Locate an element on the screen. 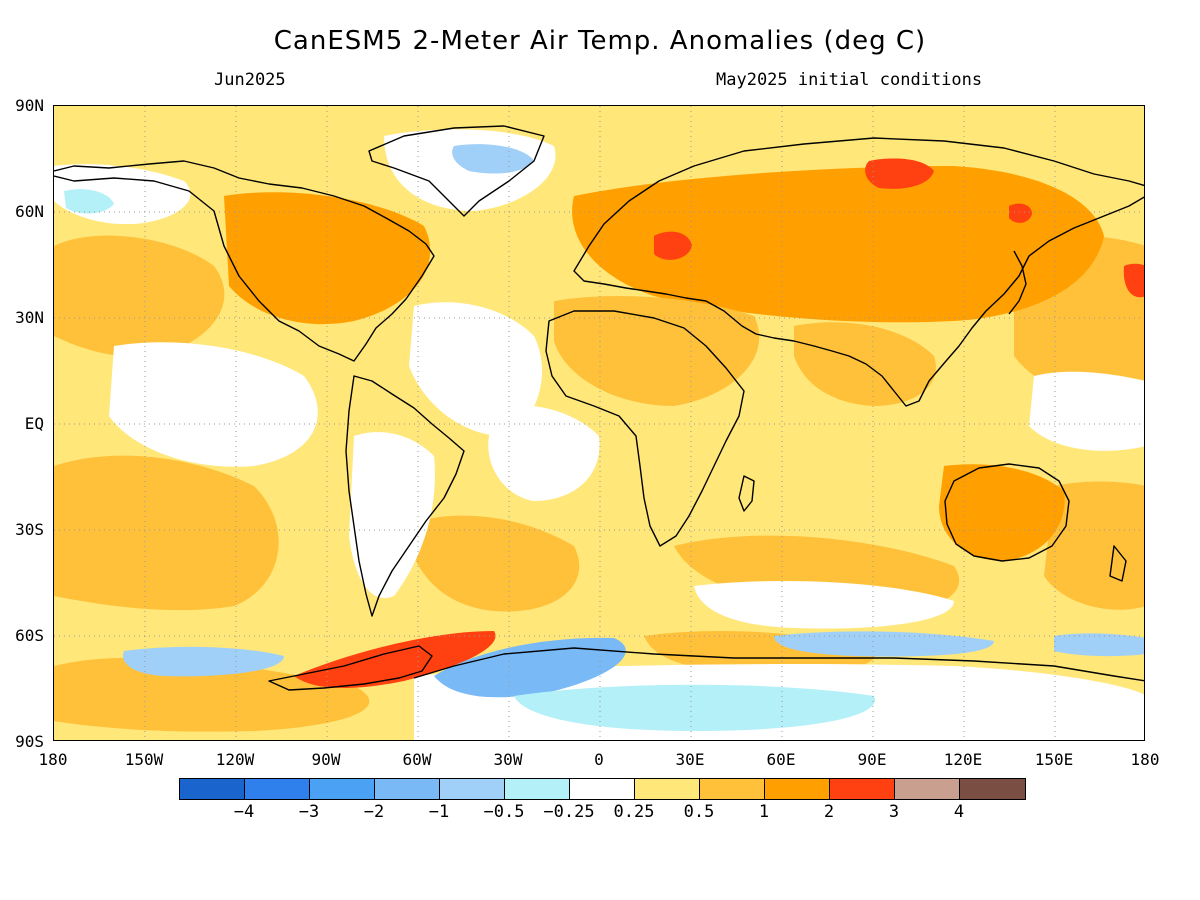 The width and height of the screenshot is (1200, 900). anomaly-region-australia-warm is located at coordinates (1002, 512).